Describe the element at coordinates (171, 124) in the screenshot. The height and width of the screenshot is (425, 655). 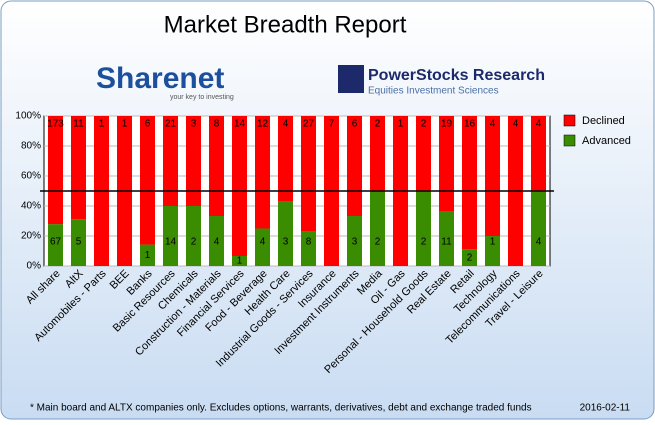
I see `value-label: 21` at that location.